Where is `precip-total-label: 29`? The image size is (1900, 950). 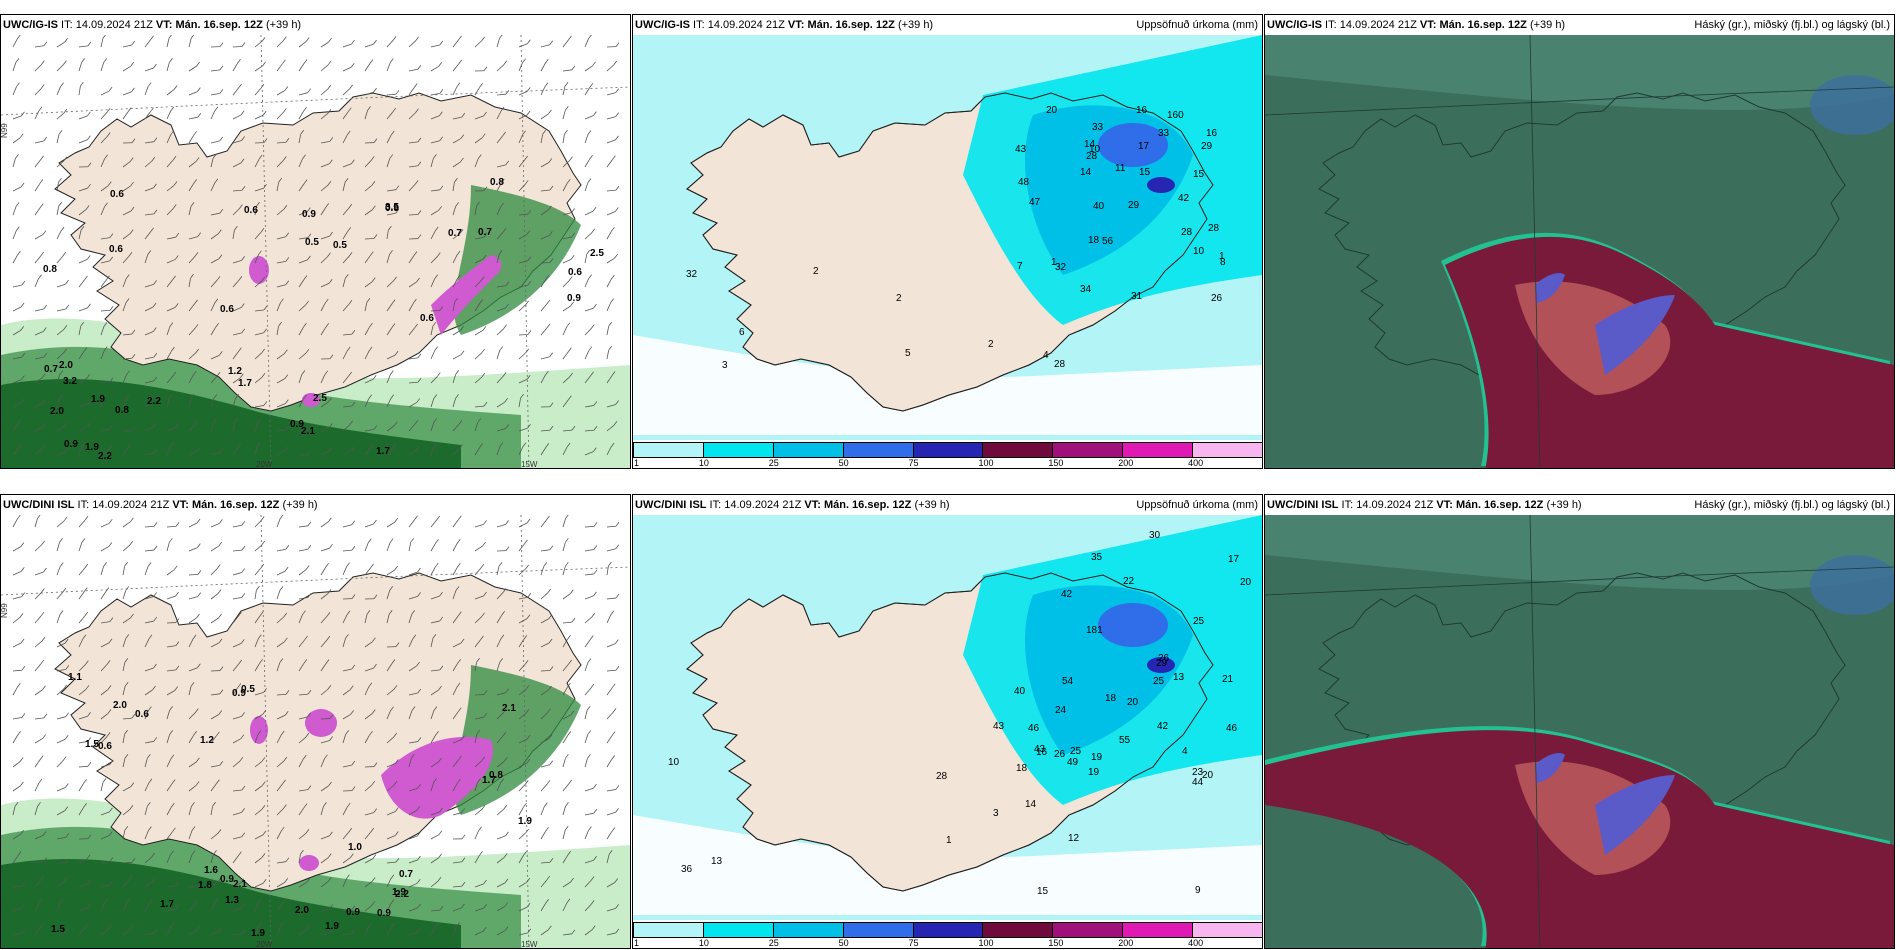 precip-total-label: 29 is located at coordinates (1162, 663).